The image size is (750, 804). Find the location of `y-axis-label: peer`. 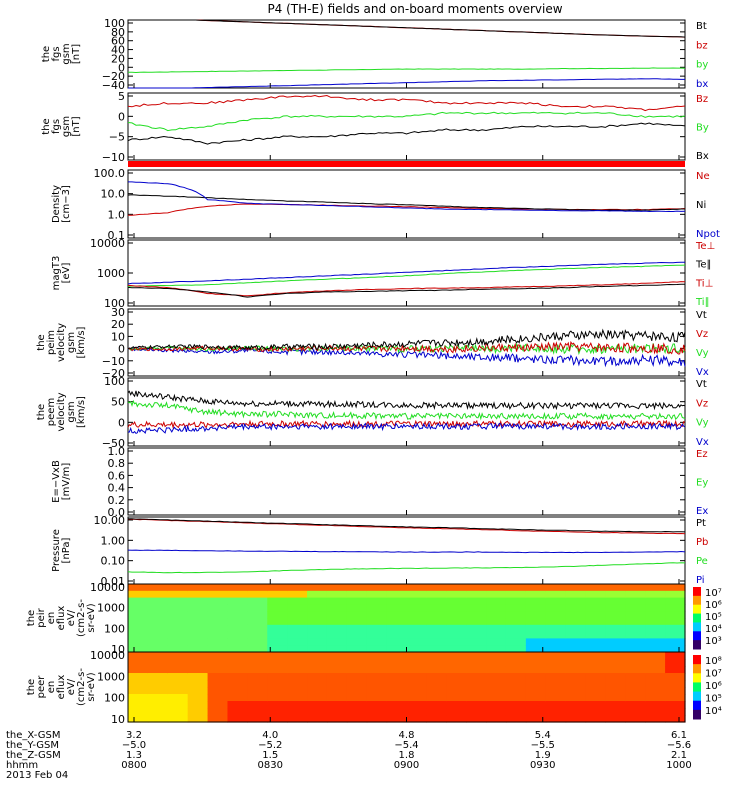

y-axis-label: peer is located at coordinates (41, 687).